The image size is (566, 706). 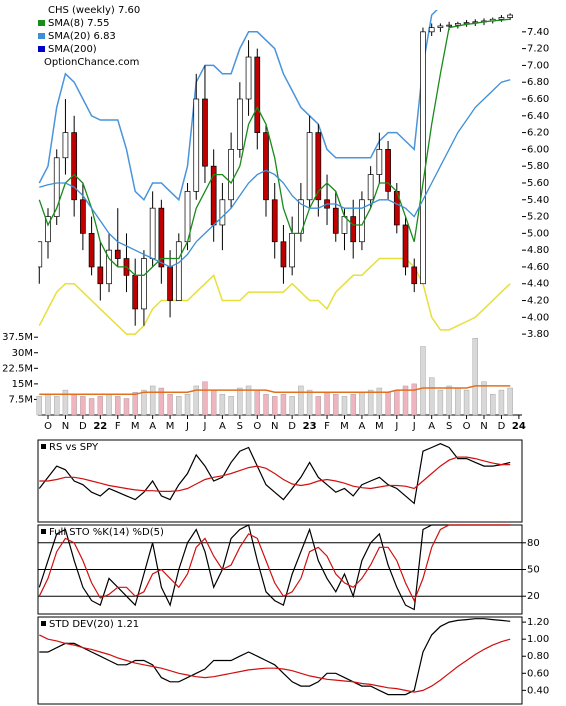 I want to click on y-tick-label: 4.40, so click(x=538, y=284).